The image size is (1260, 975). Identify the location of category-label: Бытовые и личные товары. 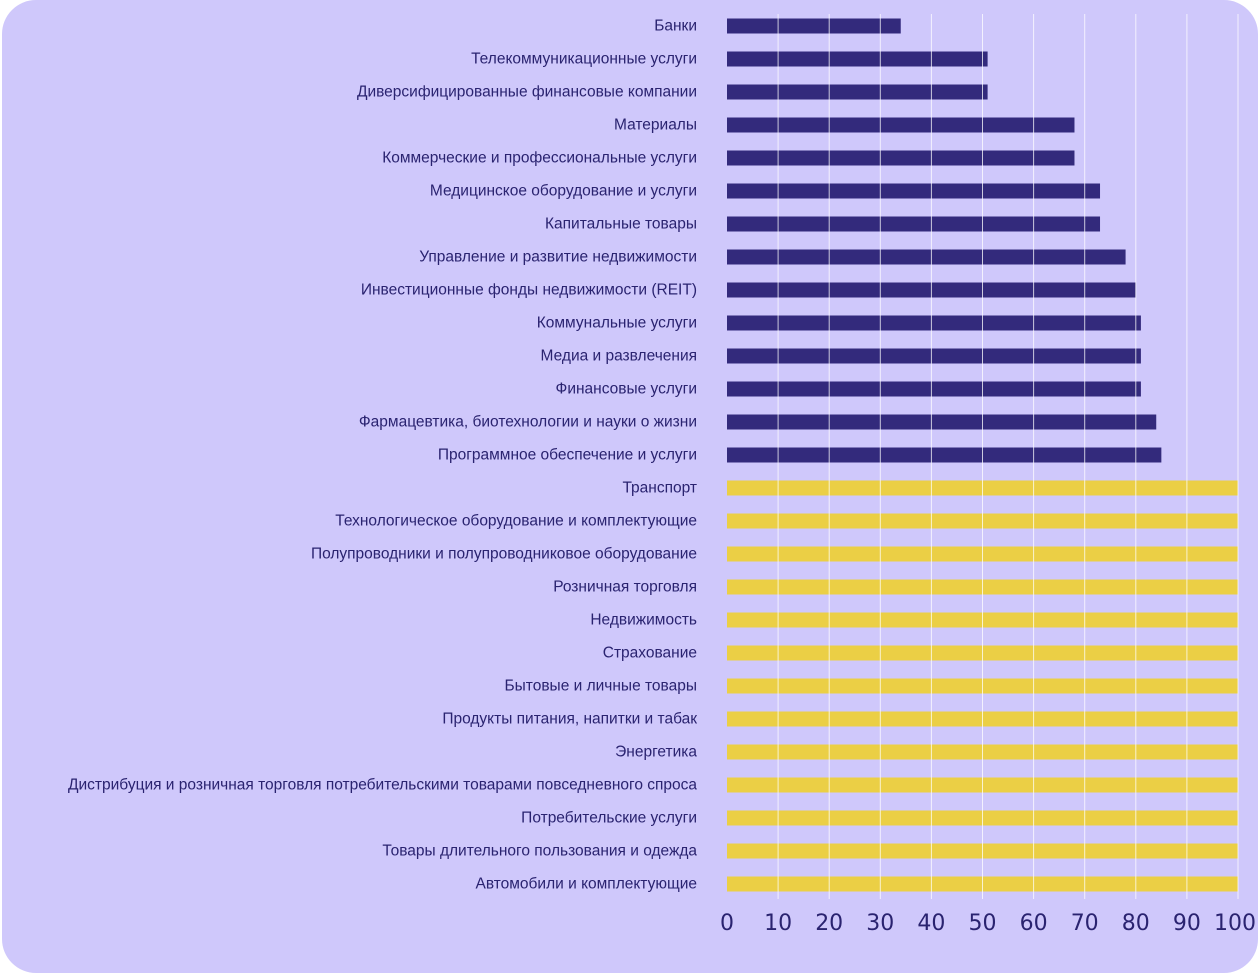
(600, 686).